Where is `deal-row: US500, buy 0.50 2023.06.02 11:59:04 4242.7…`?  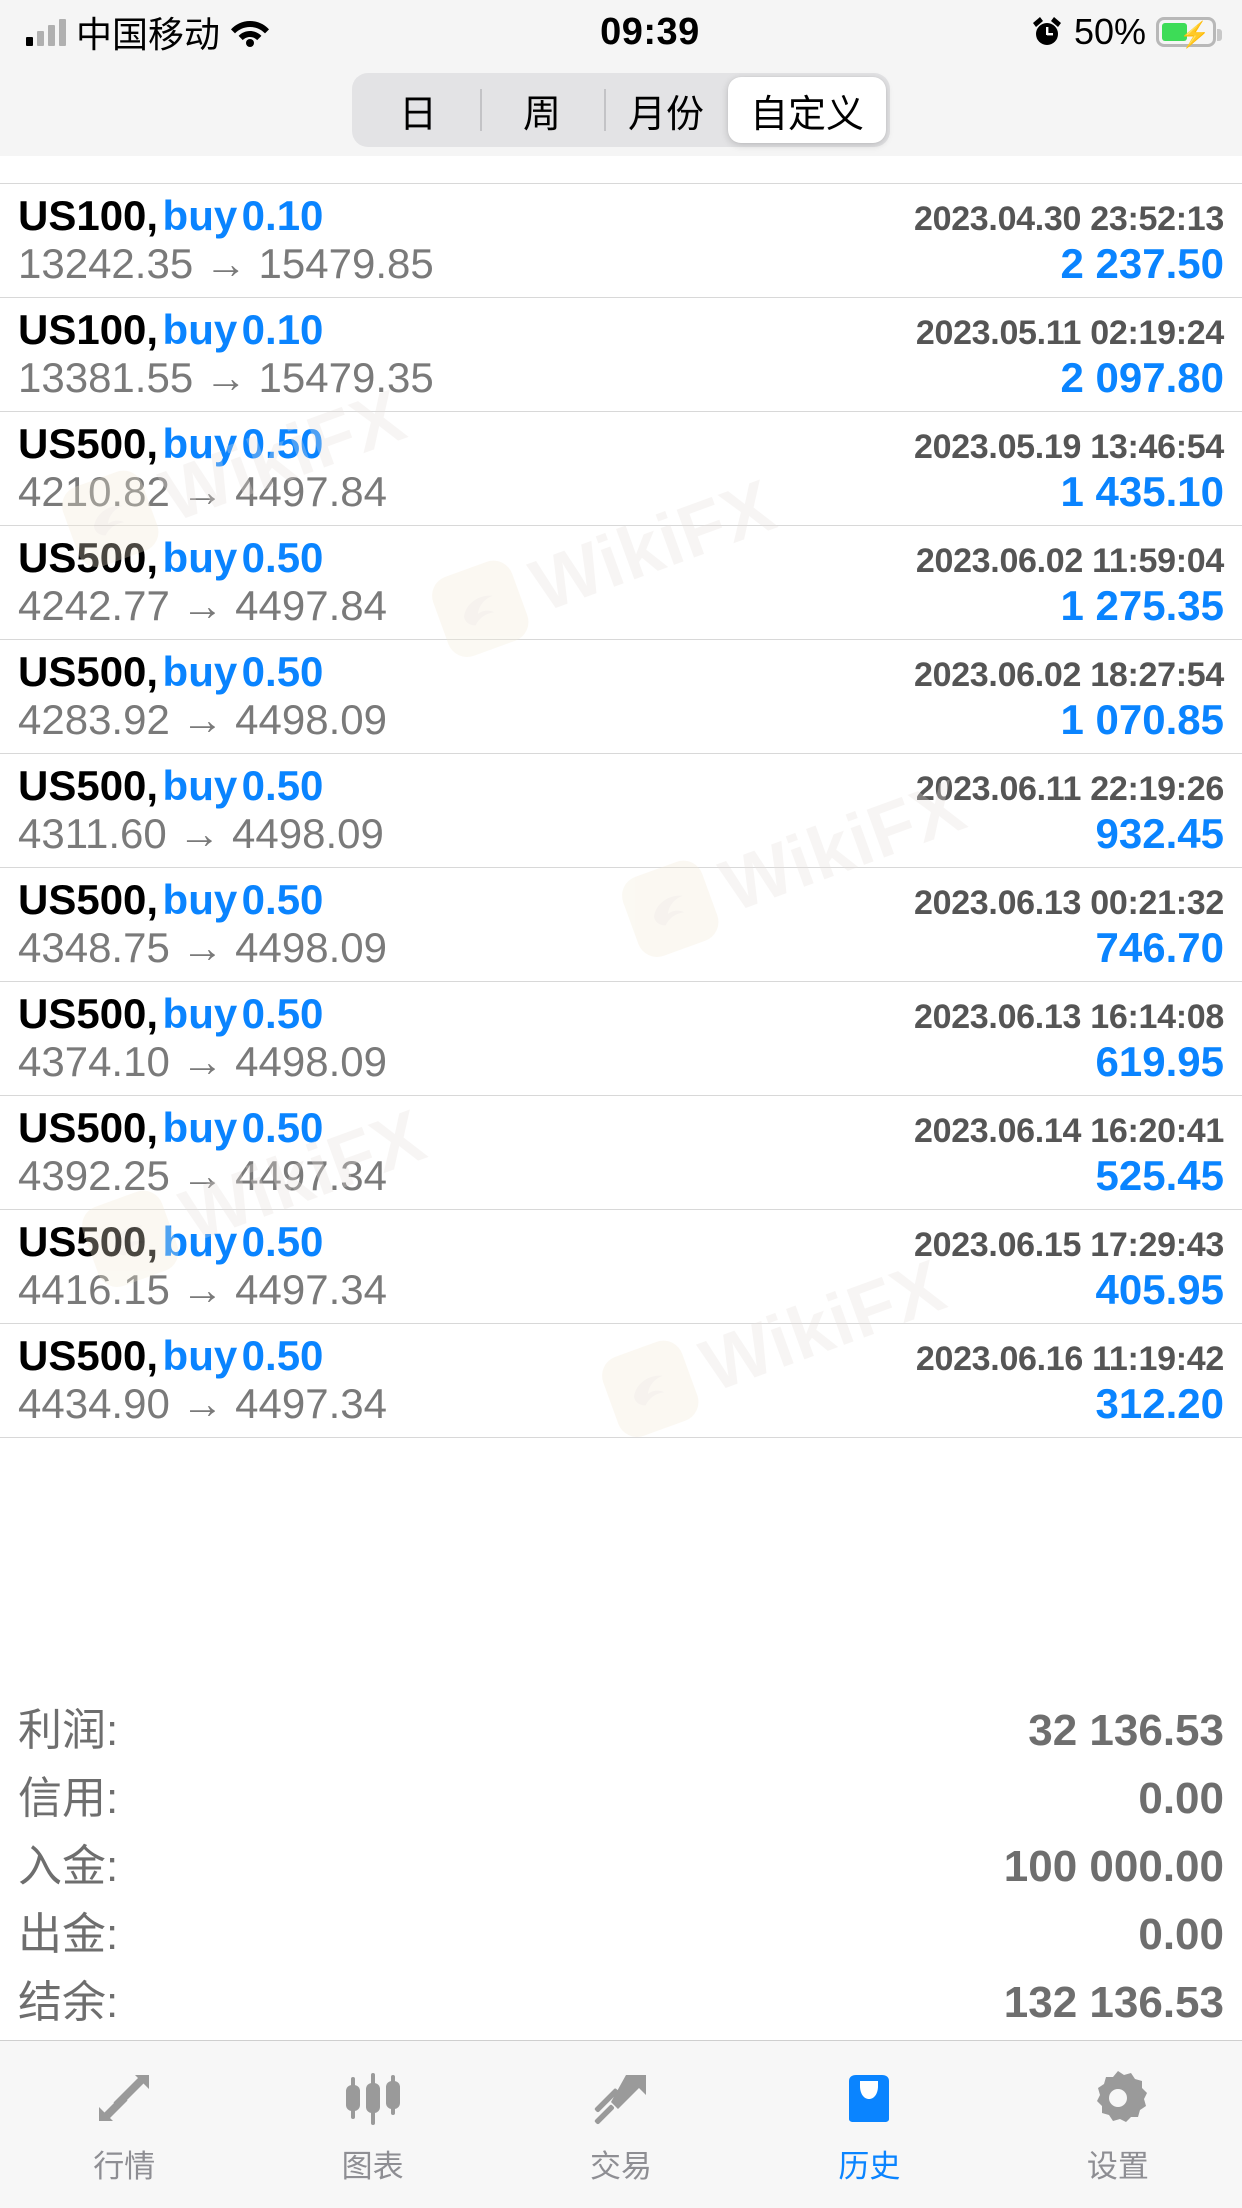
deal-row: US500, buy 0.50 2023.06.02 11:59:04 4242.7… is located at coordinates (621, 583).